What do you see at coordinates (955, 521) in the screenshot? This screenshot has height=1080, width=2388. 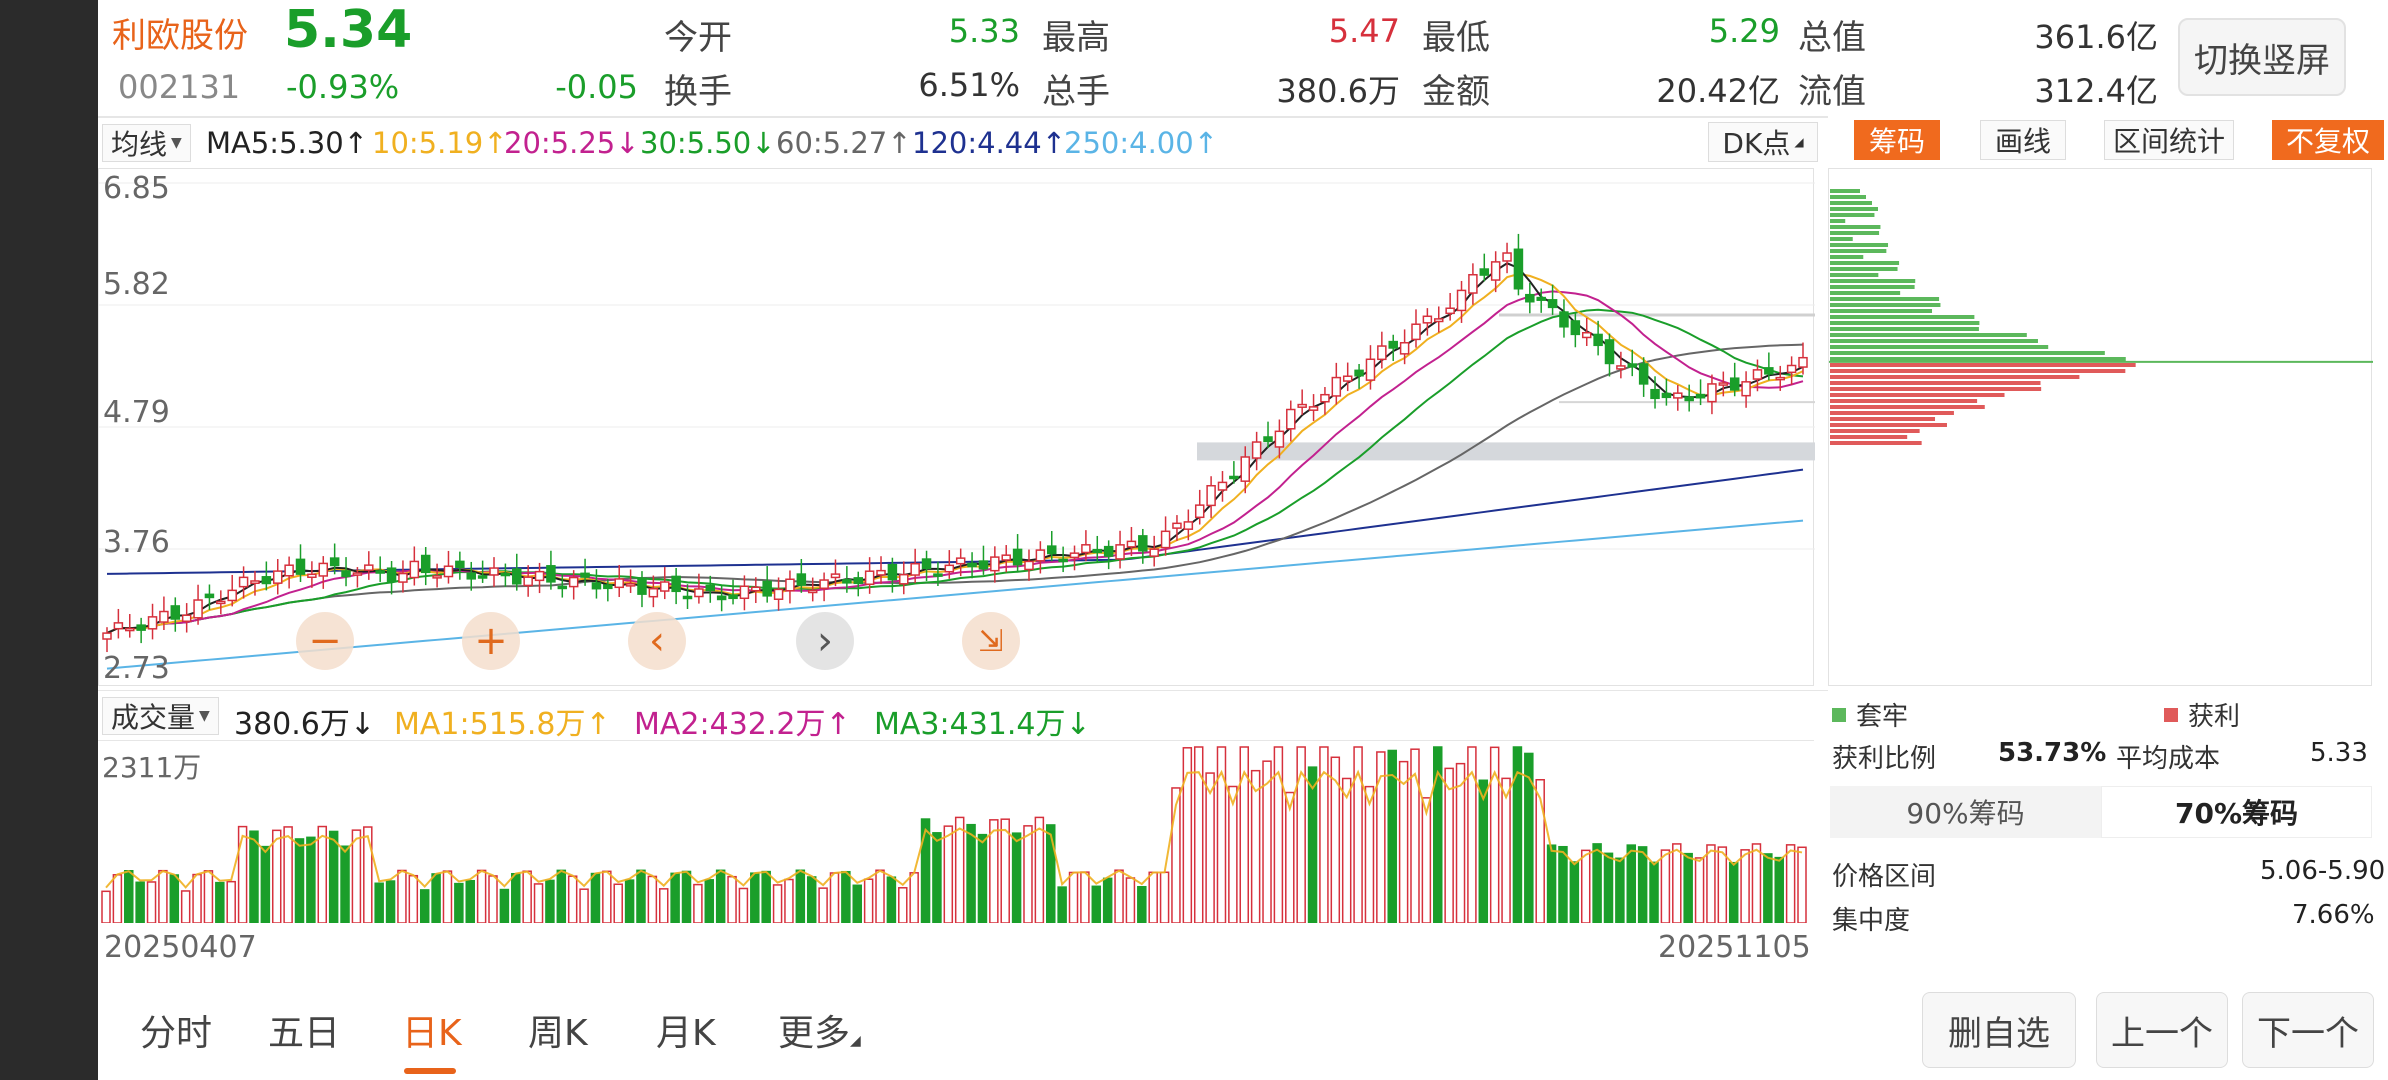 I see `ma120-line` at bounding box center [955, 521].